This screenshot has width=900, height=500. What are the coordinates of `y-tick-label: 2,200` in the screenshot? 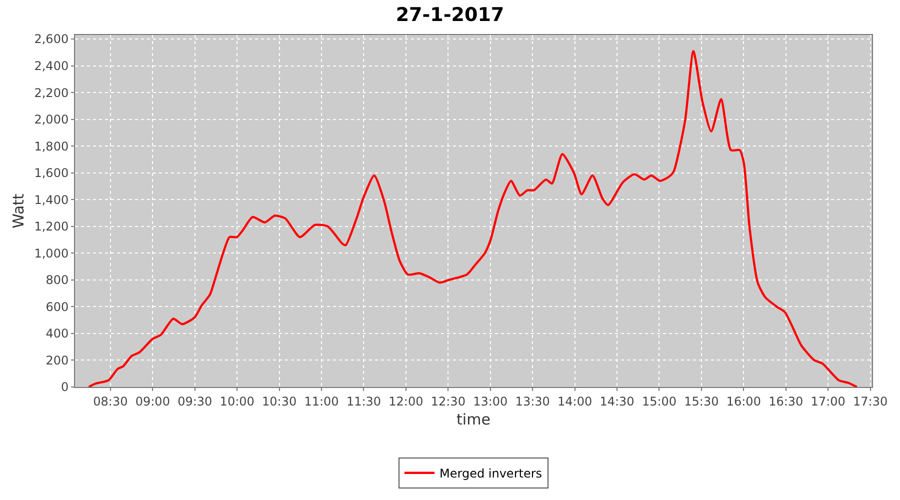 It's located at (51, 93).